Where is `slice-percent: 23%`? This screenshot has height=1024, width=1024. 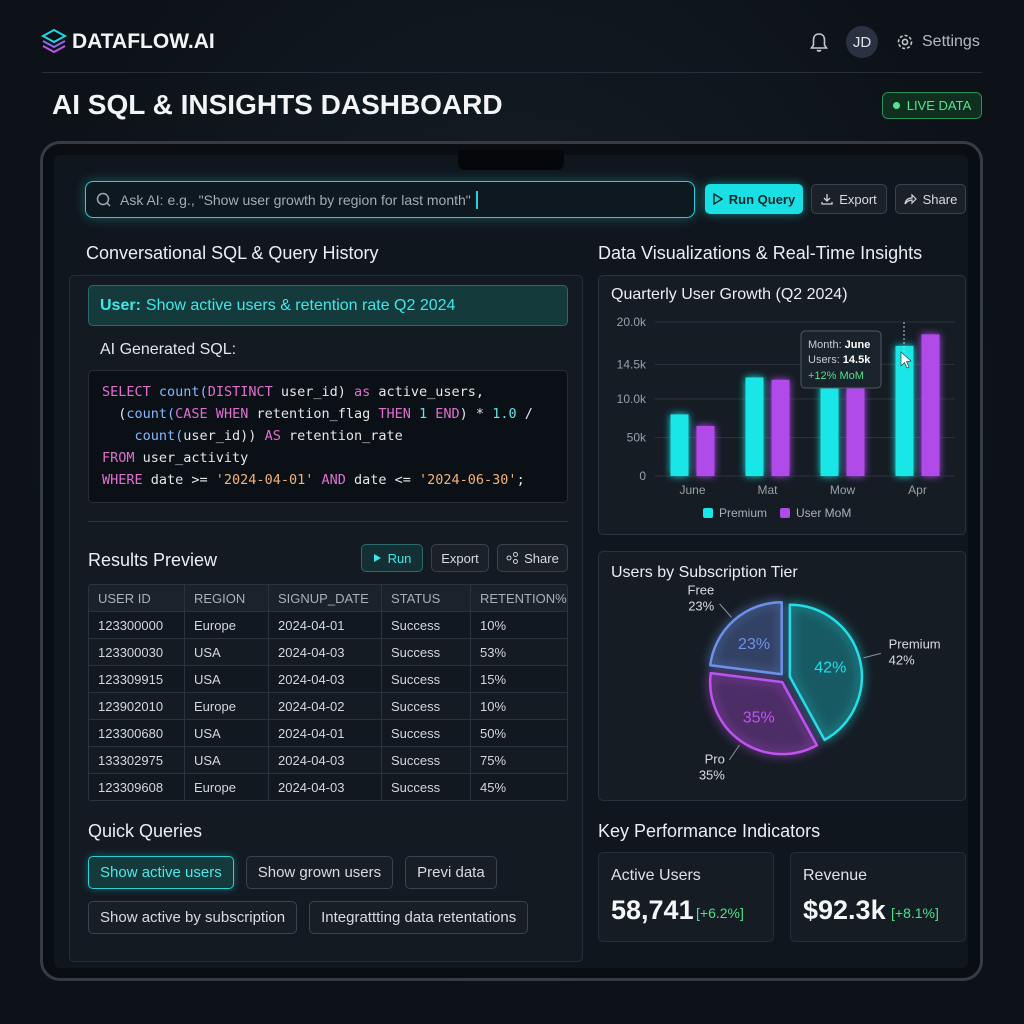 slice-percent: 23% is located at coordinates (701, 606).